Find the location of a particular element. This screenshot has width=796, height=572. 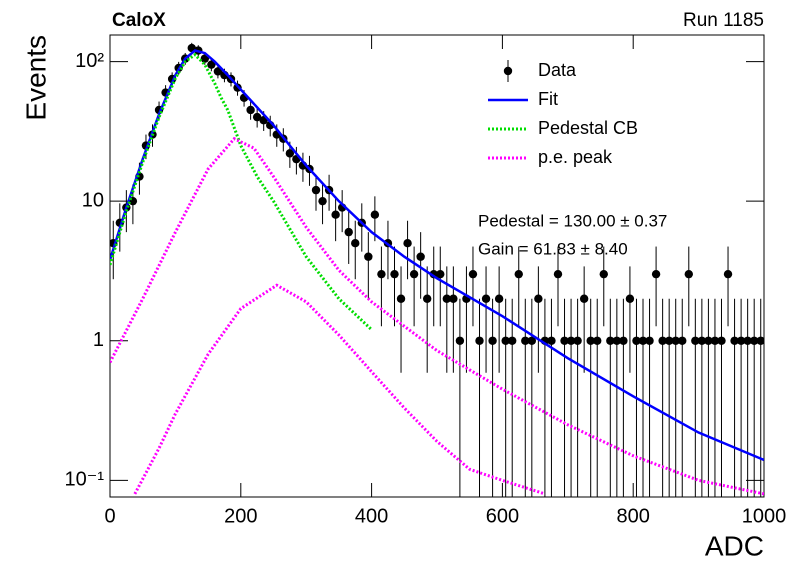

legend-label: Data is located at coordinates (557, 70).